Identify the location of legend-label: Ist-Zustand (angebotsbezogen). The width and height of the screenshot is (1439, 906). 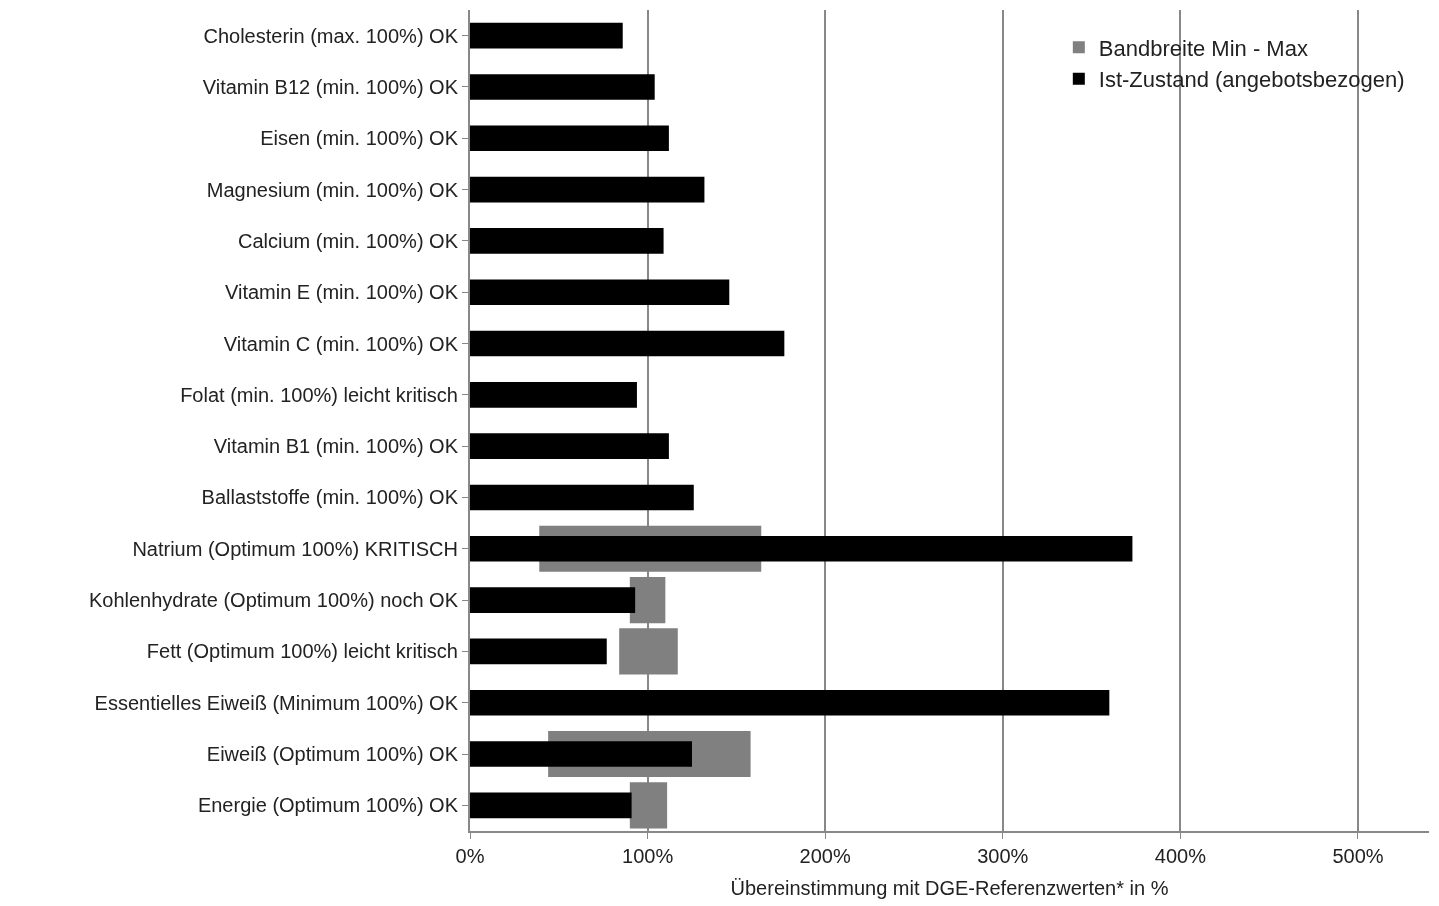
(1251, 80).